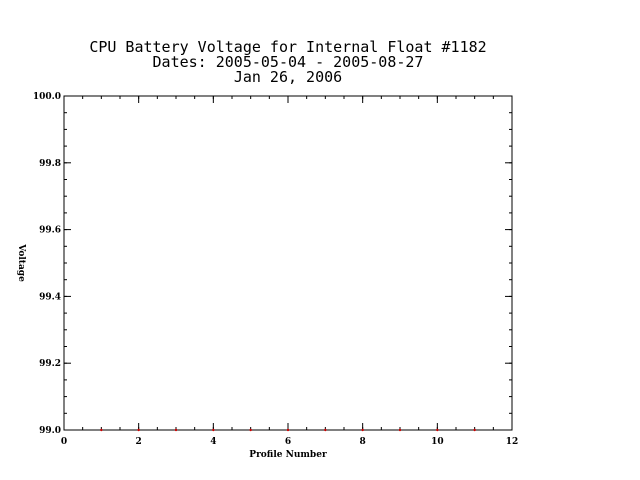  Describe the element at coordinates (213, 442) in the screenshot. I see `x-tick-label: 4` at that location.